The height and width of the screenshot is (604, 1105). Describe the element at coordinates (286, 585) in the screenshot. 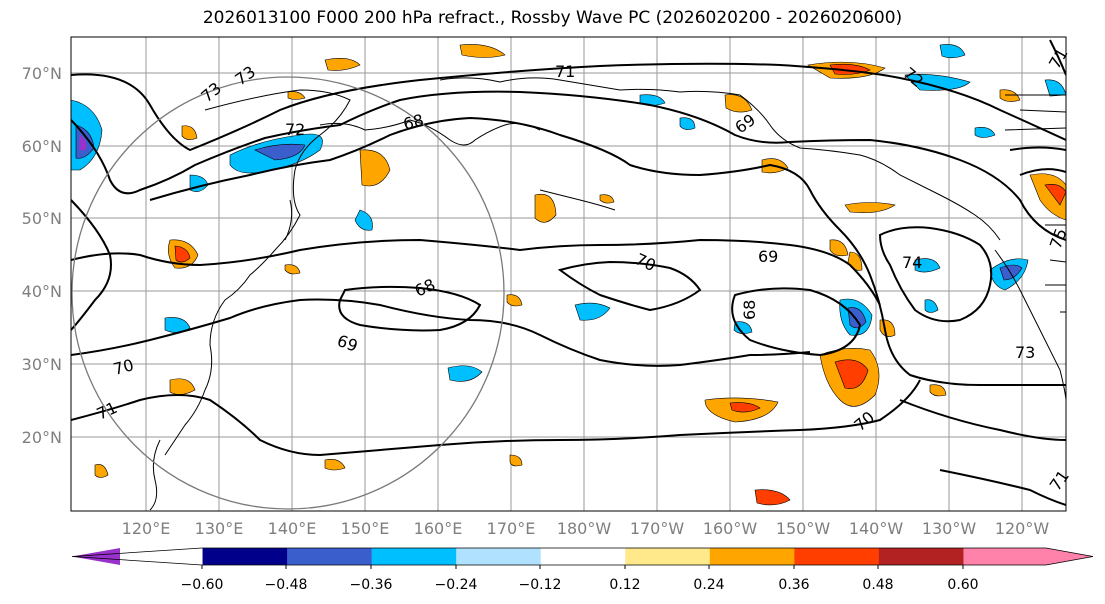

I see `colorbar-tick-label: −0.48` at that location.